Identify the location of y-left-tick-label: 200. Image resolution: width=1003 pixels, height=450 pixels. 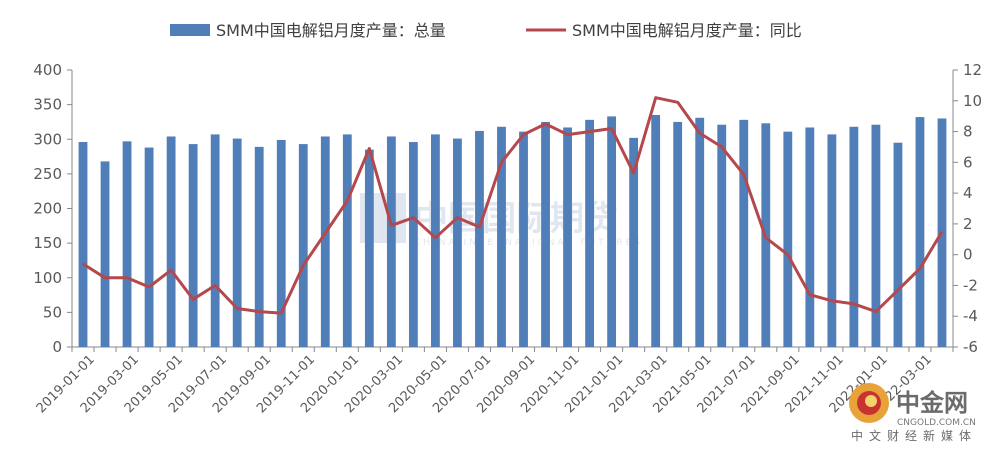
(47, 209).